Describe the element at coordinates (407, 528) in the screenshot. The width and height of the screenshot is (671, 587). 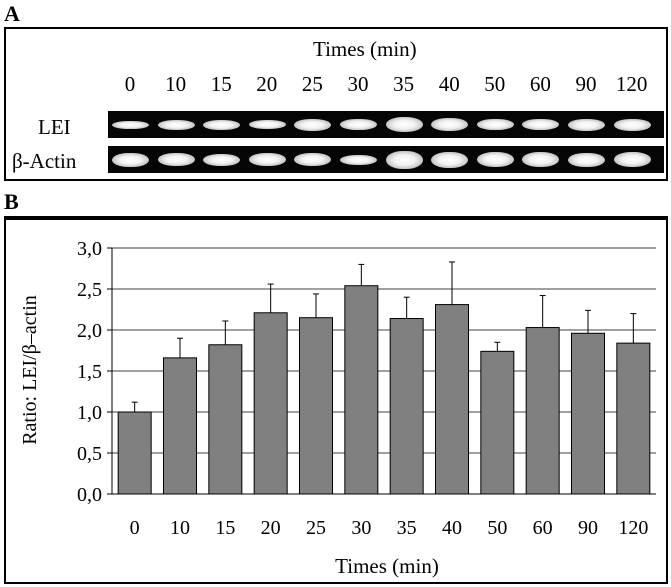
I see `x-tick-label: 35` at that location.